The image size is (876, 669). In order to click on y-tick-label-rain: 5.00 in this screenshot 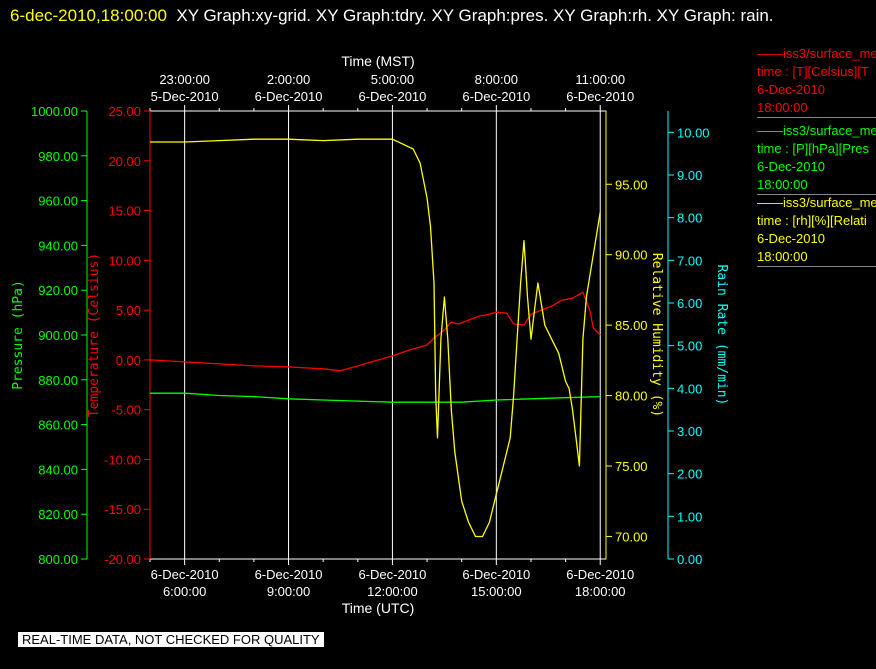, I will do `click(689, 346)`.